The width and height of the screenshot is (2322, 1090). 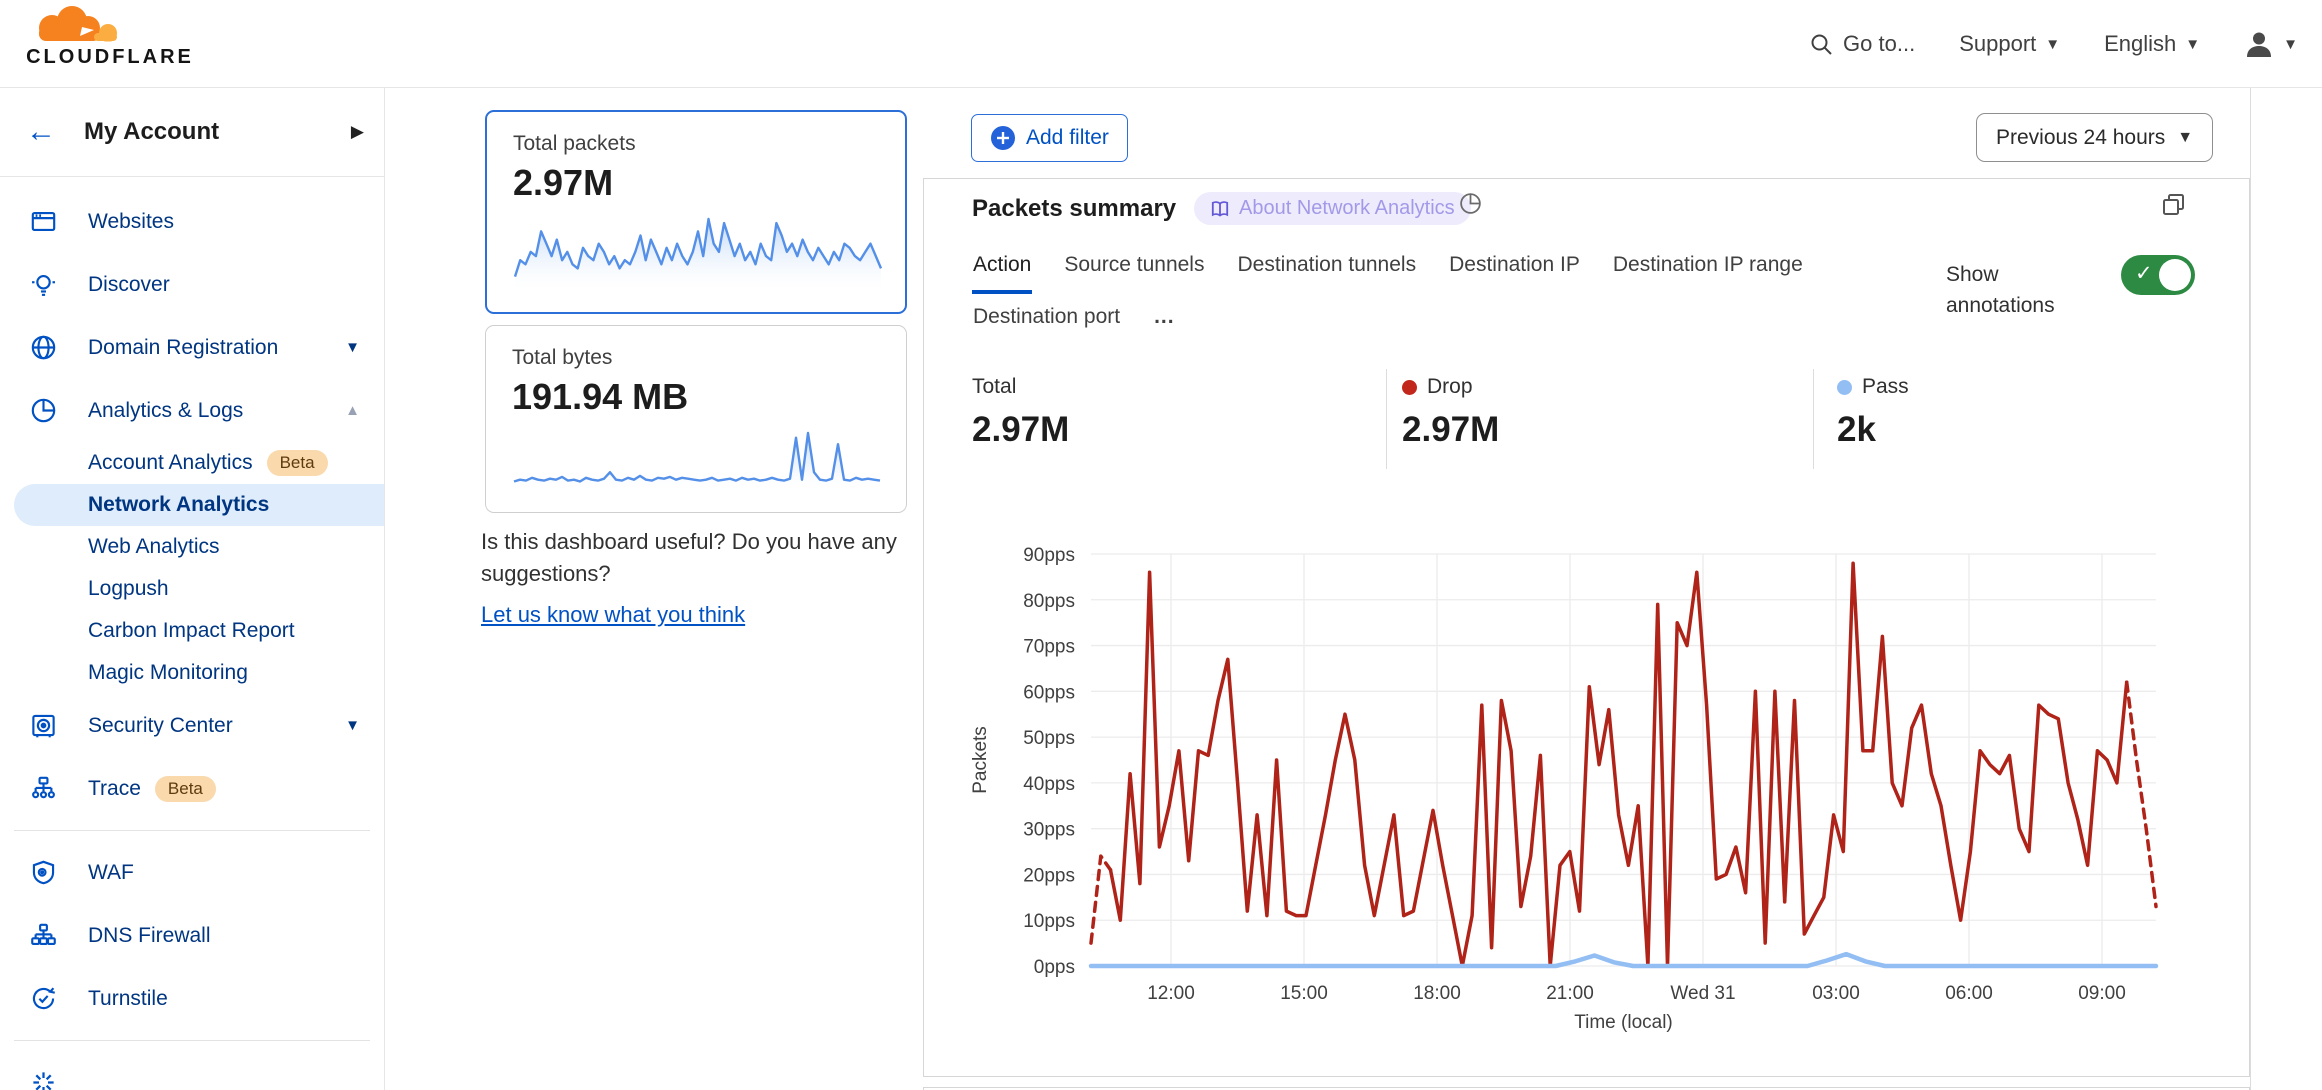 I want to click on sidebar-item-account-analytics: Account Analytics Beta, so click(x=192, y=463).